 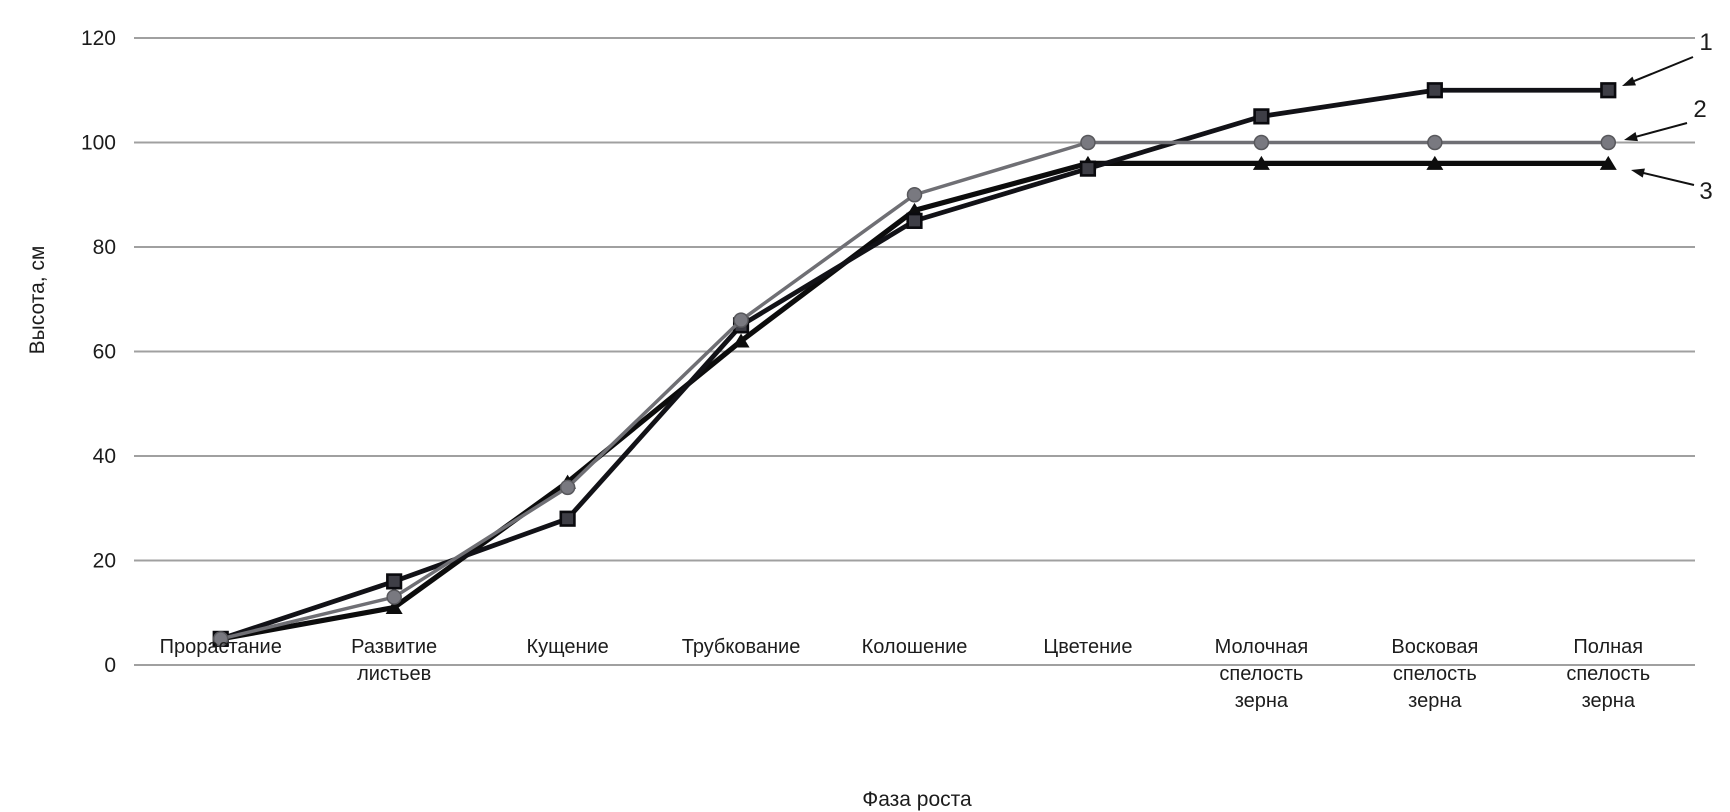 I want to click on y-tick-label: 0, so click(x=110, y=665).